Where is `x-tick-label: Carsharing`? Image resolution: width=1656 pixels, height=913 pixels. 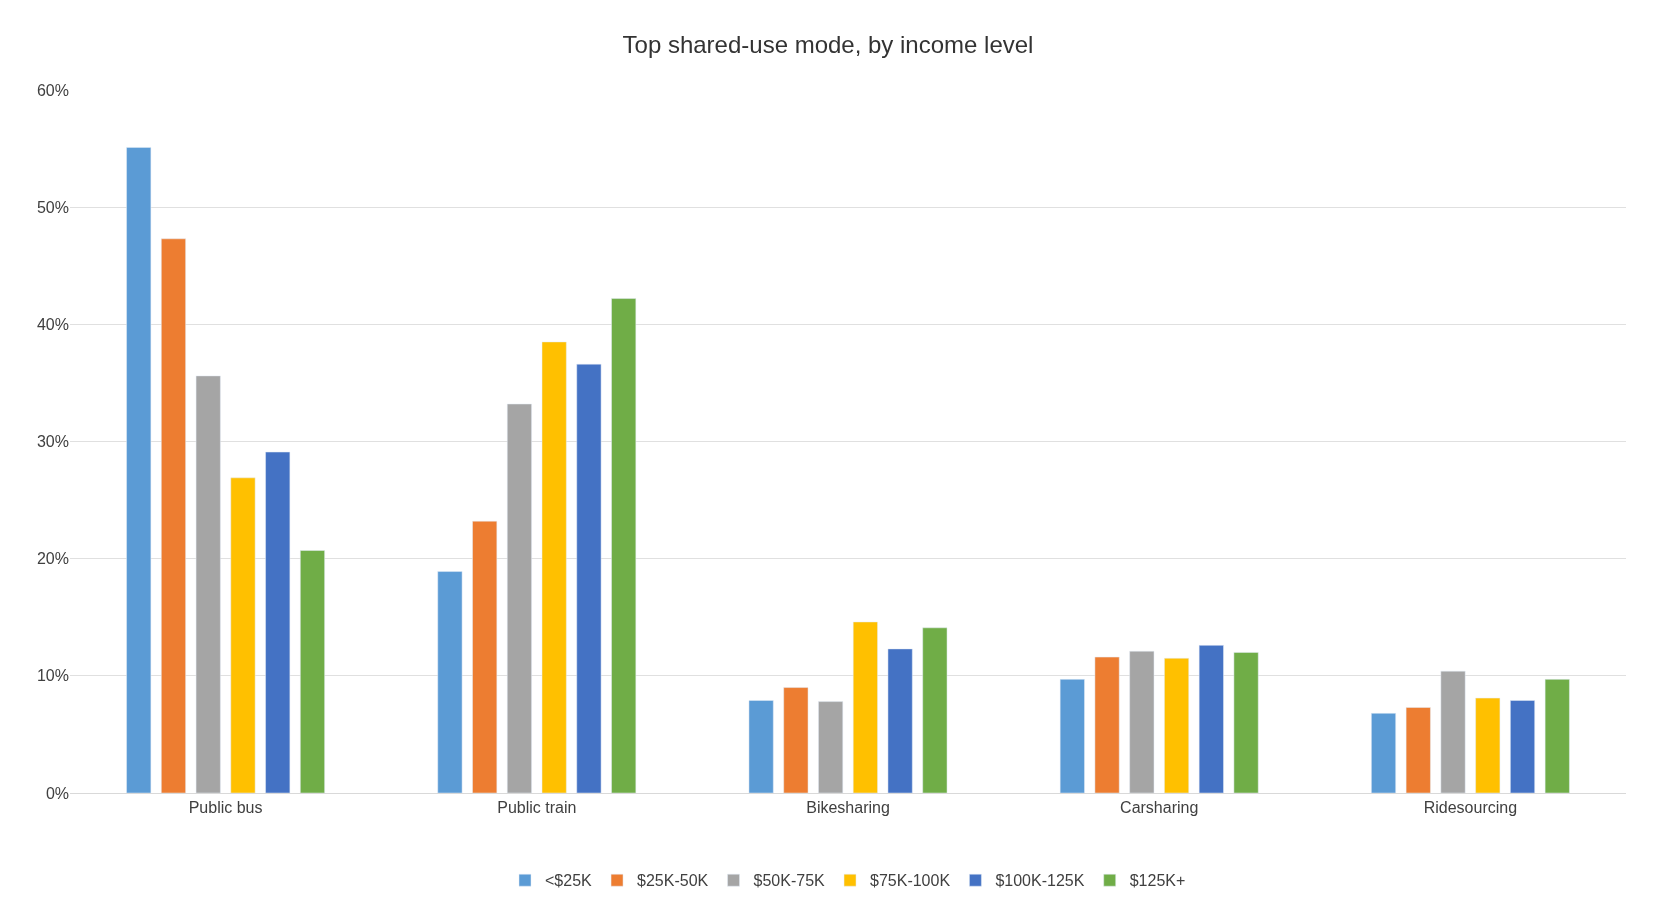
x-tick-label: Carsharing is located at coordinates (1159, 808).